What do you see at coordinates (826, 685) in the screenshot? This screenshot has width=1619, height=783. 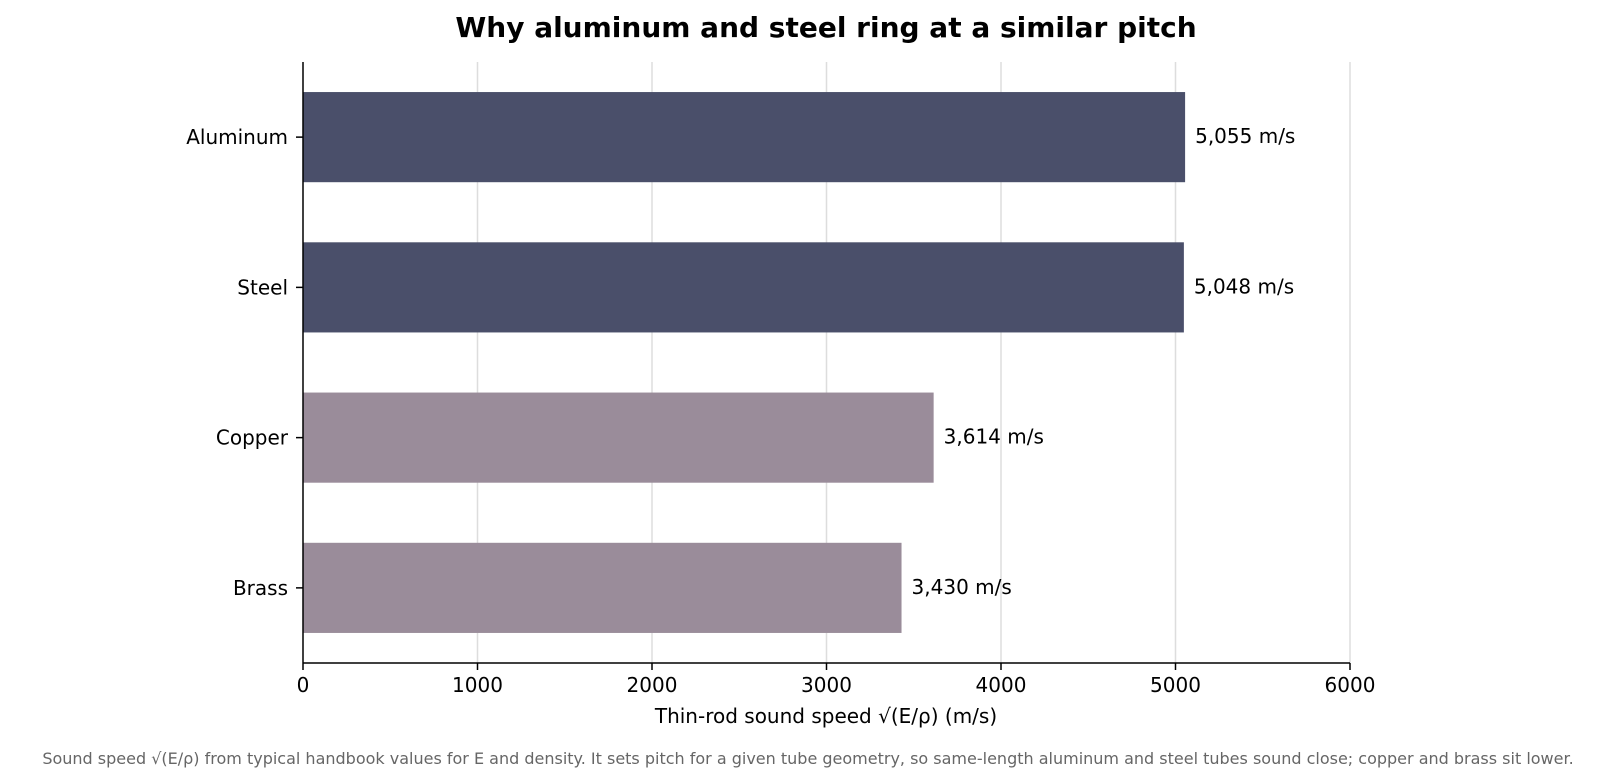 I see `x-tick-label-3000: 3000` at bounding box center [826, 685].